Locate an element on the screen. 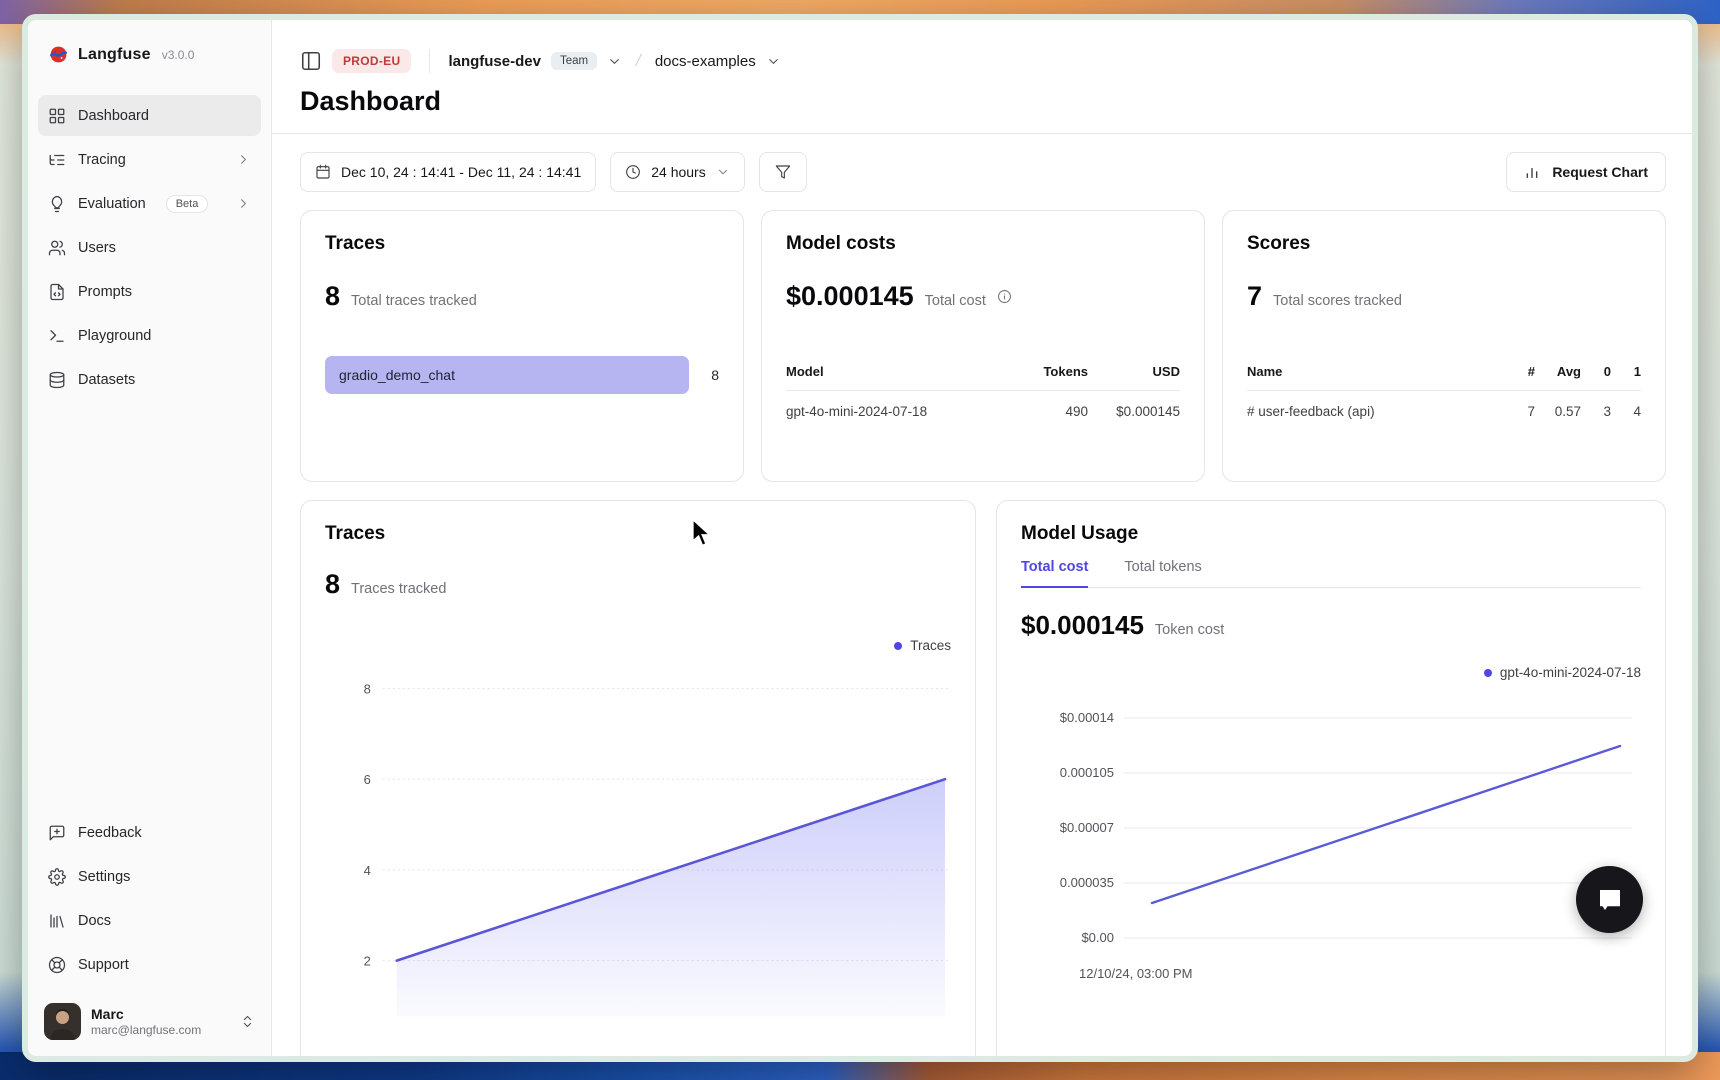  col-tokens: Tokens is located at coordinates (1065, 371).